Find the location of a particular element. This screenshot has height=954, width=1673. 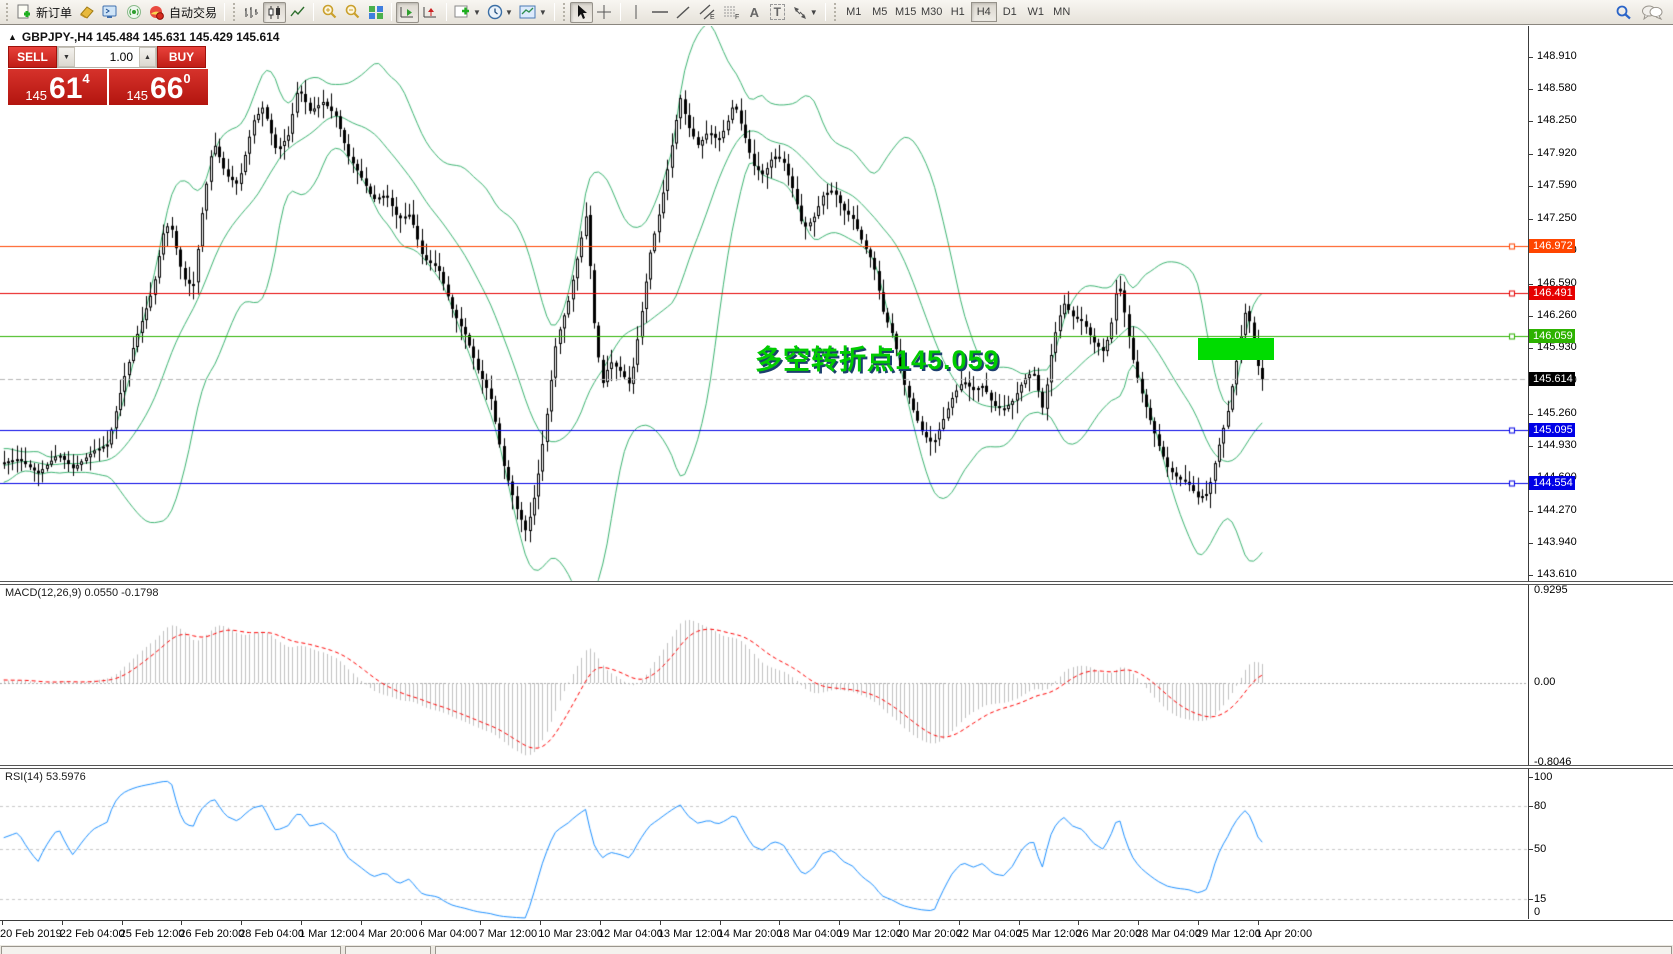

timeframe-m1: M1 is located at coordinates (854, 12).